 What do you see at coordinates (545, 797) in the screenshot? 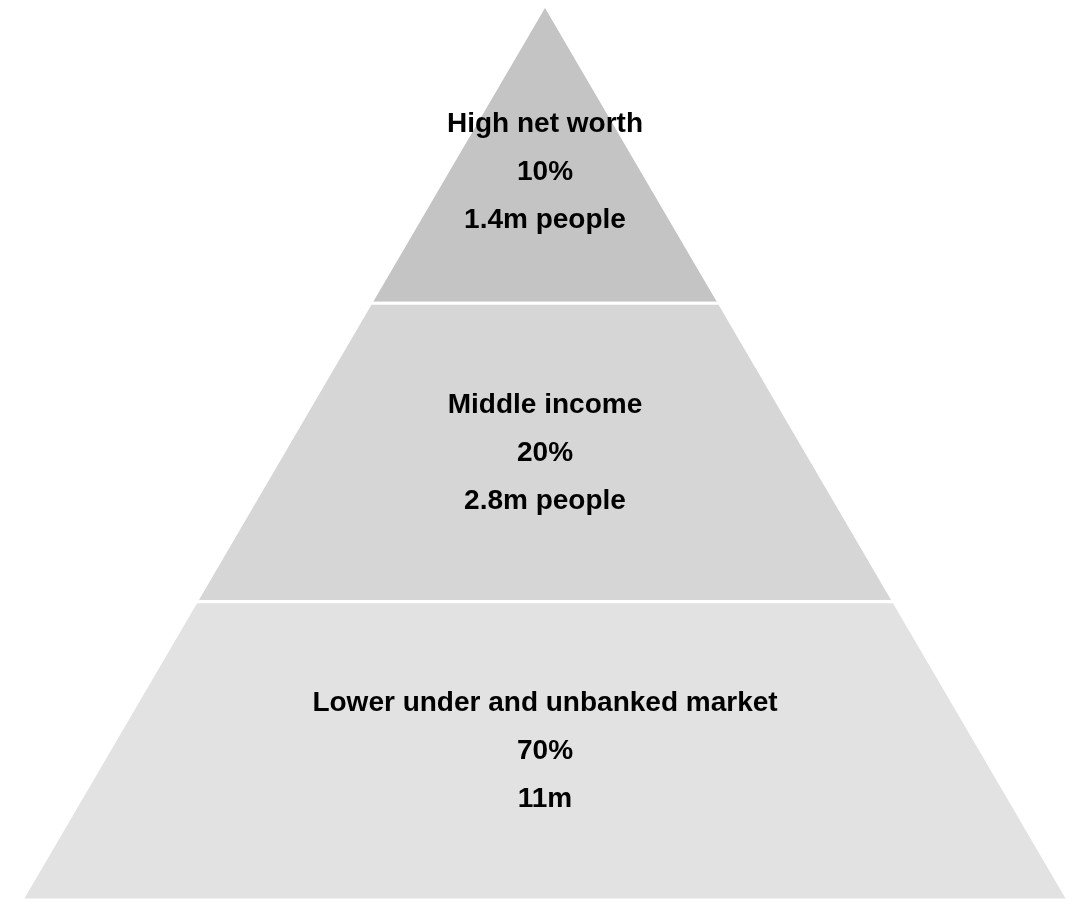
I see `text: 11m` at bounding box center [545, 797].